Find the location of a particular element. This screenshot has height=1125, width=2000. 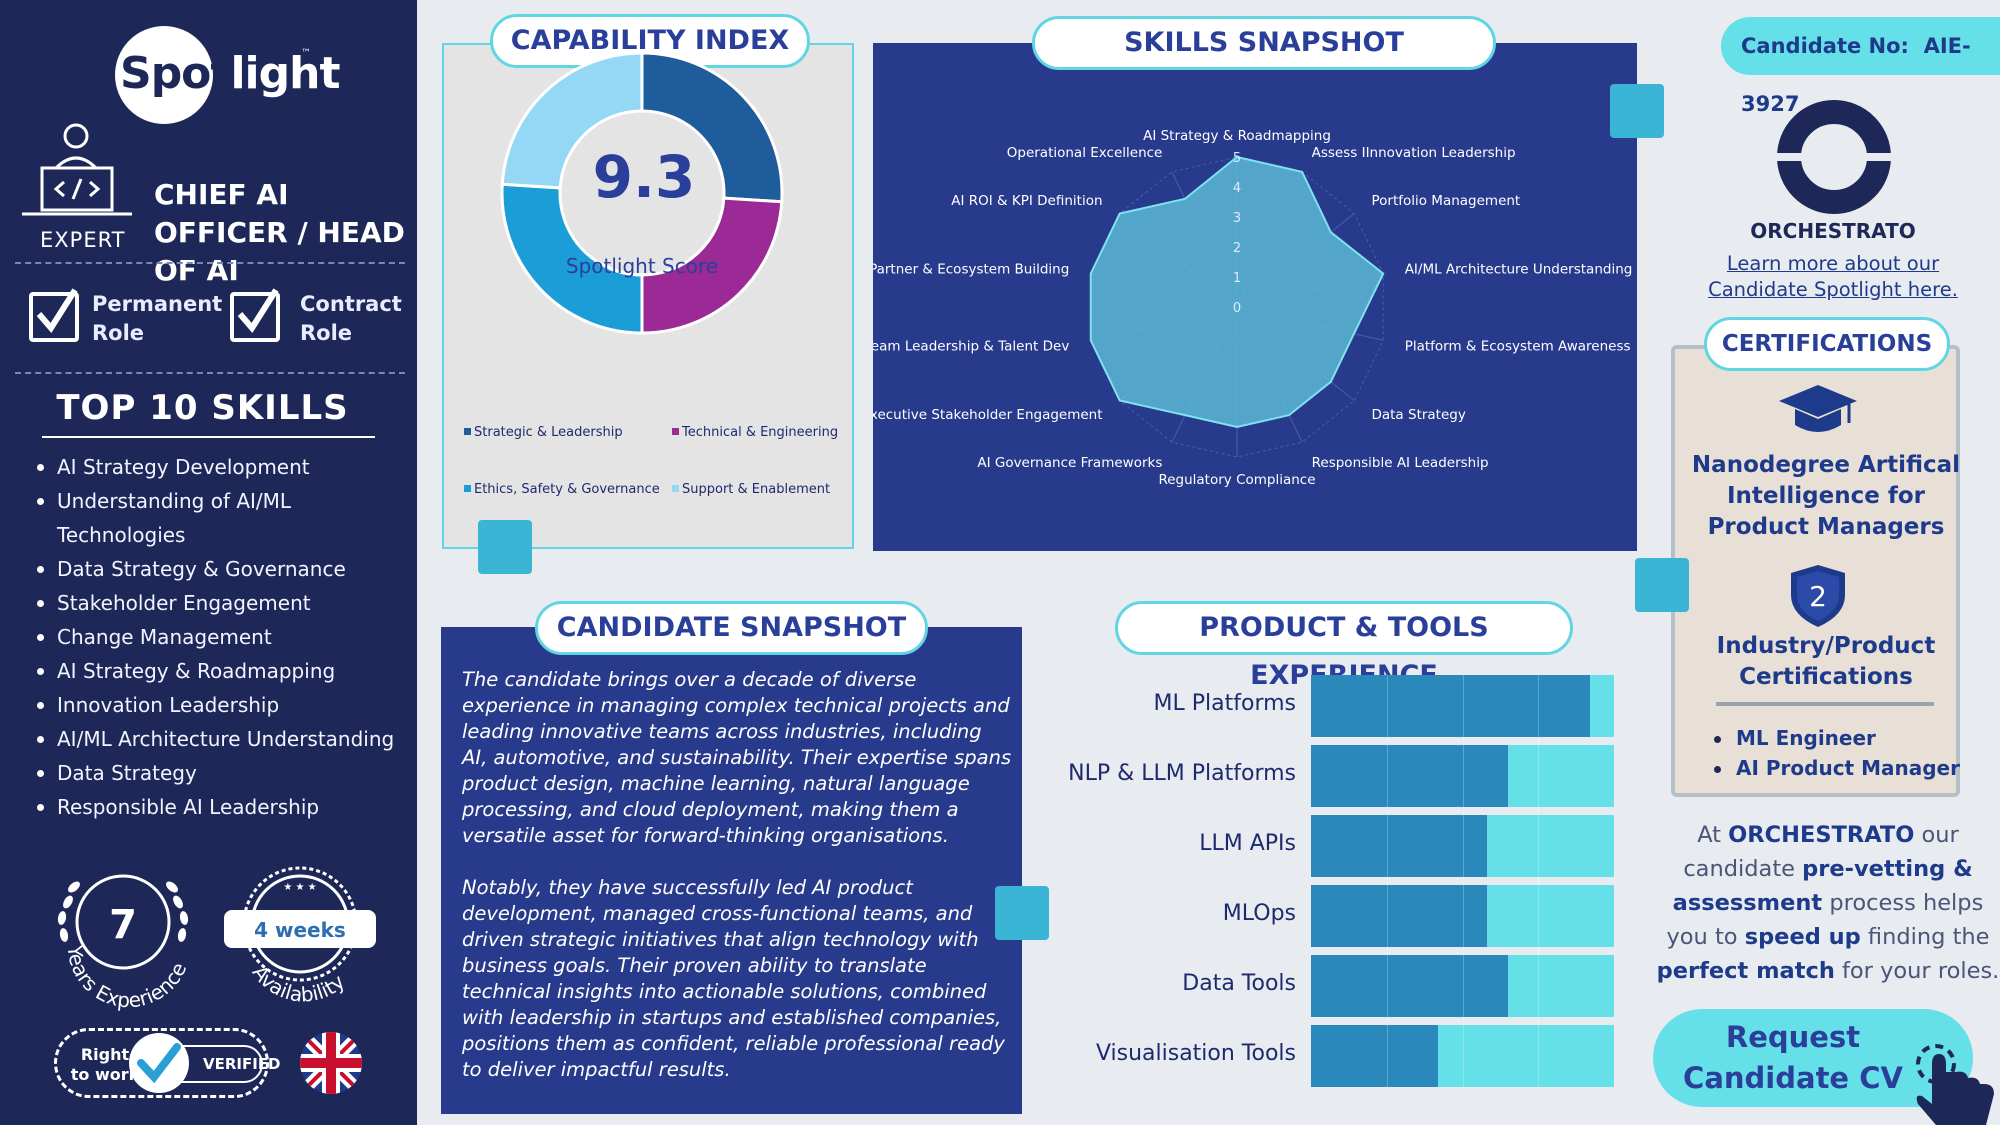

contract-role-label: Contract Role is located at coordinates (351, 318).